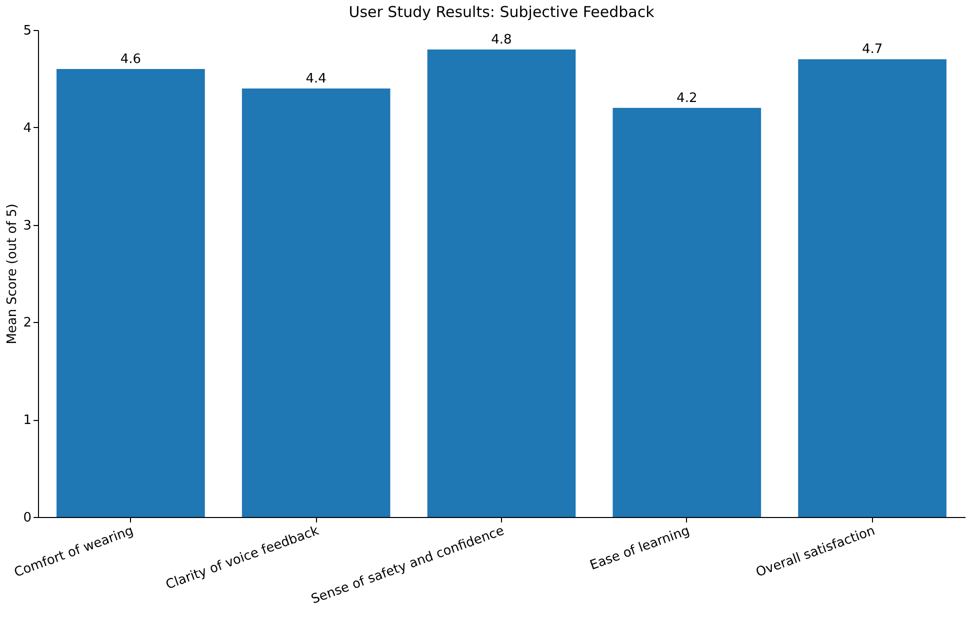 This screenshot has width=978, height=621. Describe the element at coordinates (27, 420) in the screenshot. I see `y-tick-label: 1` at that location.